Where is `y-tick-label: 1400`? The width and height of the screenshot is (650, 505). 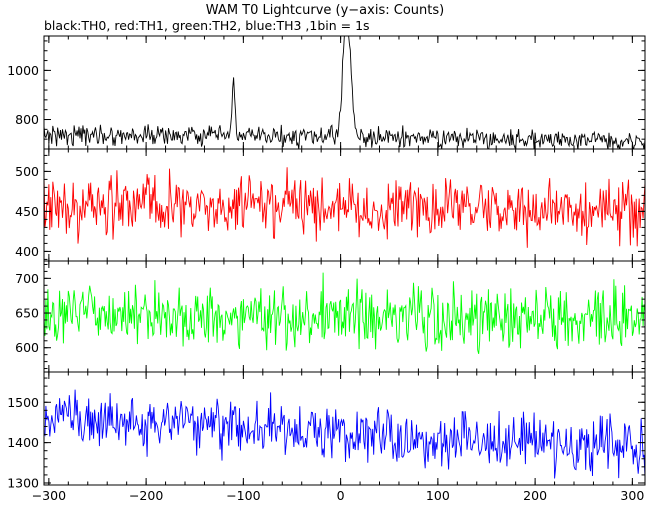
y-tick-label: 1400 is located at coordinates (23, 442).